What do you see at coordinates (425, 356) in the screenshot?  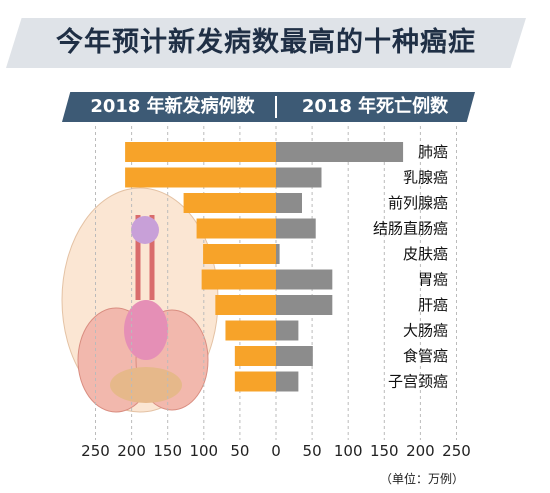 I see `category-label: 食管癌` at bounding box center [425, 356].